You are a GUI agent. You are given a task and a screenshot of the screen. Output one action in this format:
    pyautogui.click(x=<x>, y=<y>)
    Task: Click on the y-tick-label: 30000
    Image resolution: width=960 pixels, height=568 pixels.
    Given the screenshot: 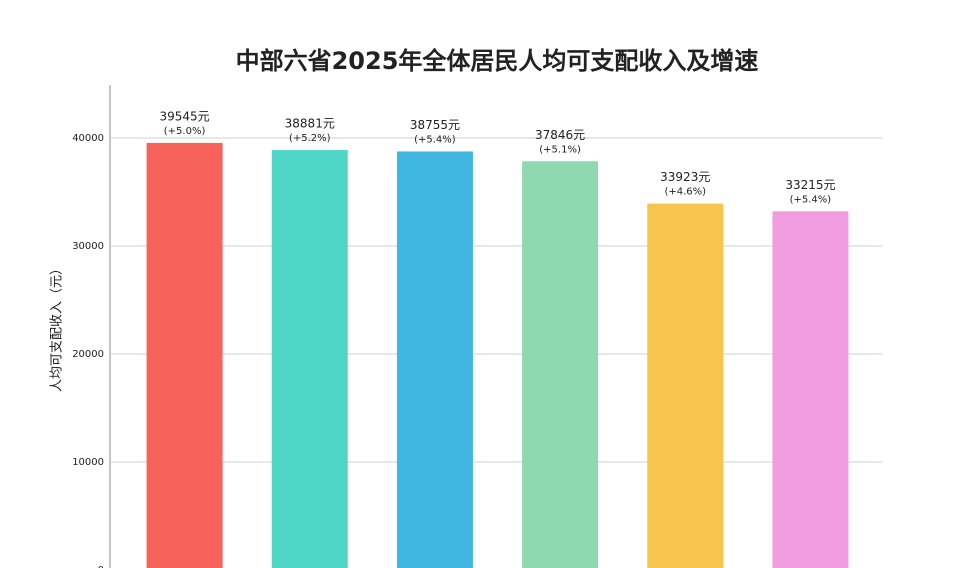 What is the action you would take?
    pyautogui.click(x=88, y=246)
    